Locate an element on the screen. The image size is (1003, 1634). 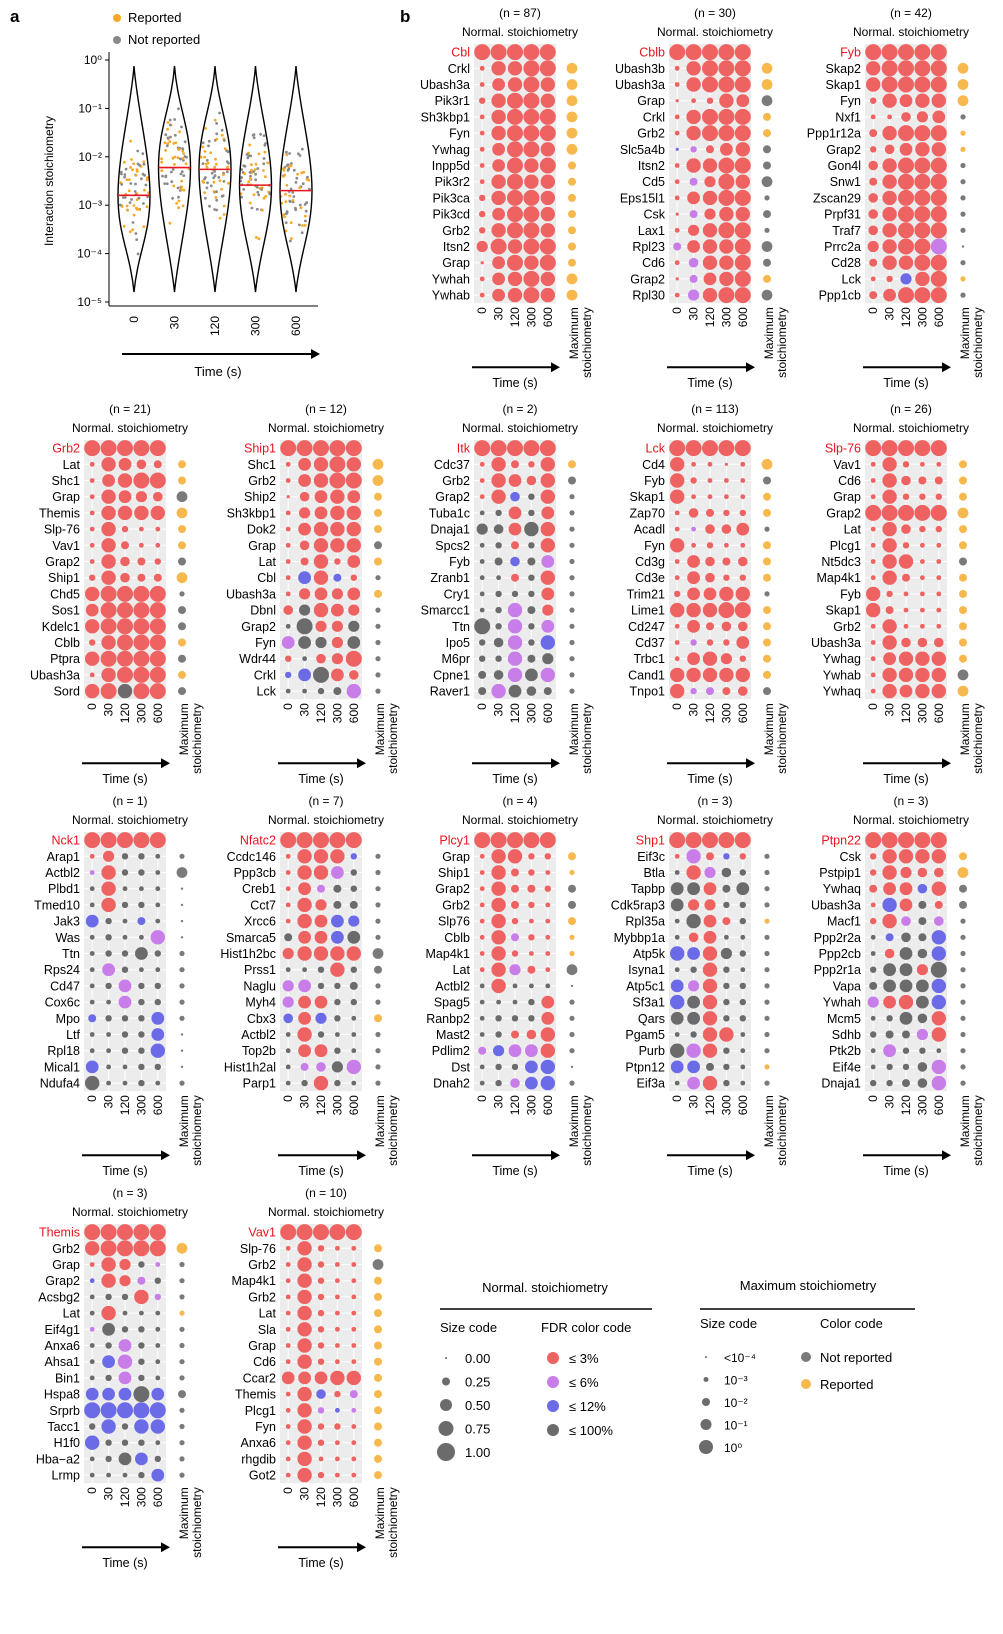
time-tick-label: 300 is located at coordinates (337, 713).